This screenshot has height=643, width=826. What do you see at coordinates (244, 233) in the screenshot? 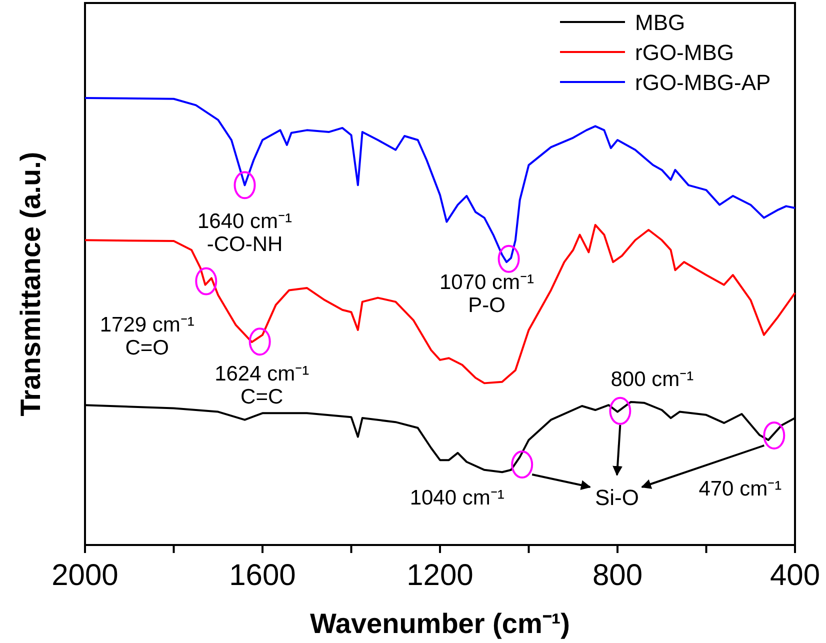
I see `annotation: 1640 cm⁻¹ -CO-NH` at bounding box center [244, 233].